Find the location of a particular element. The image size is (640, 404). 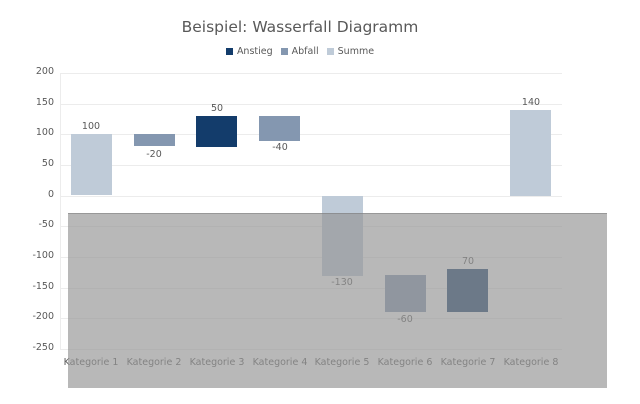

legend-item-summe: Summe is located at coordinates (350, 51).